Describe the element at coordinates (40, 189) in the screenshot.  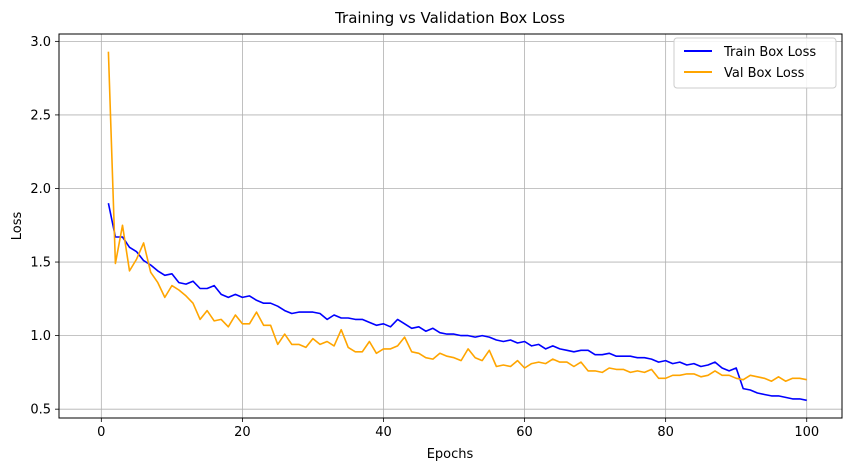
I see `y-tick-label: 2.0` at that location.